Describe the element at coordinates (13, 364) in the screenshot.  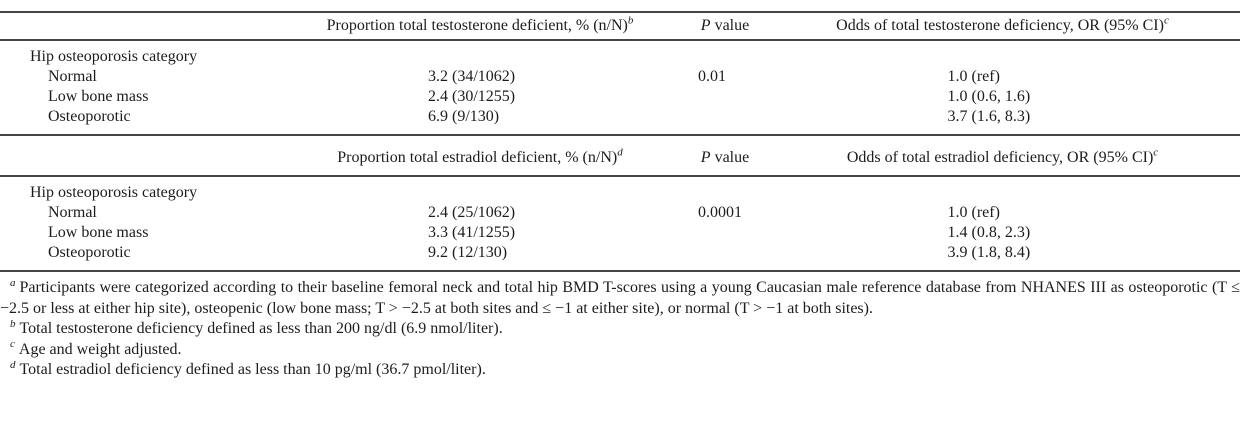
I see `footnote-marker-d: d` at that location.